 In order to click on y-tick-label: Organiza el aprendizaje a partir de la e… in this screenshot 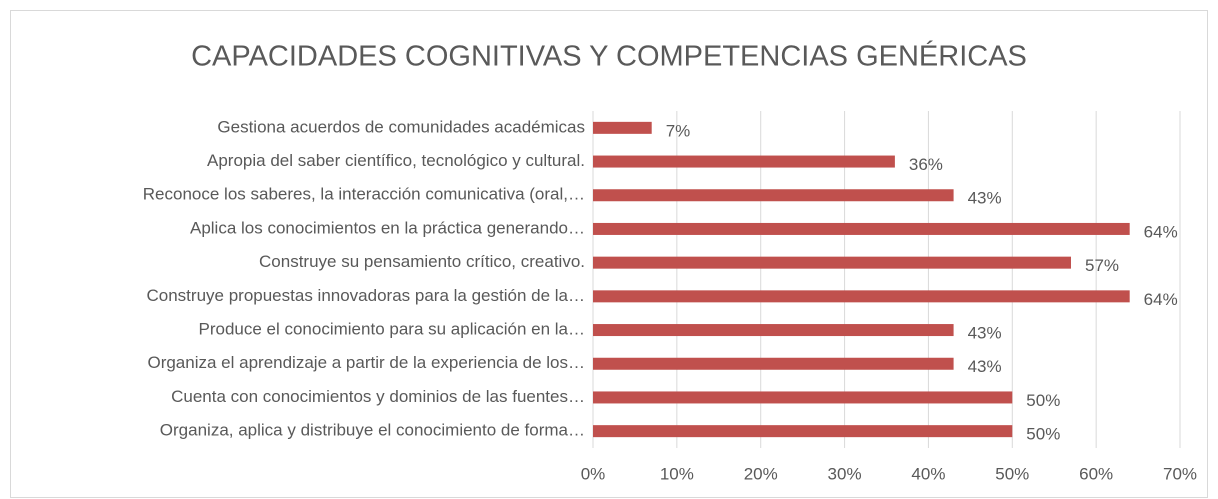, I will do `click(366, 362)`.